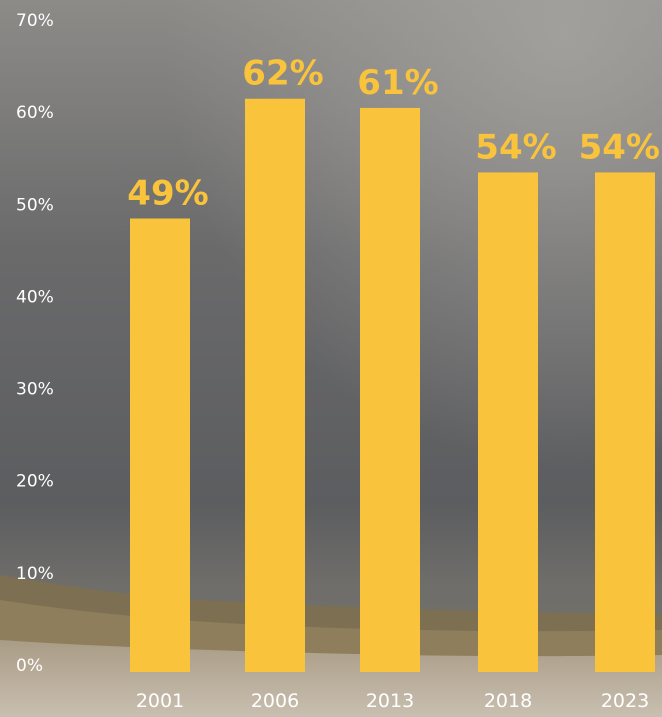 Image resolution: width=662 pixels, height=717 pixels. I want to click on x-tick-label: 2013, so click(390, 701).